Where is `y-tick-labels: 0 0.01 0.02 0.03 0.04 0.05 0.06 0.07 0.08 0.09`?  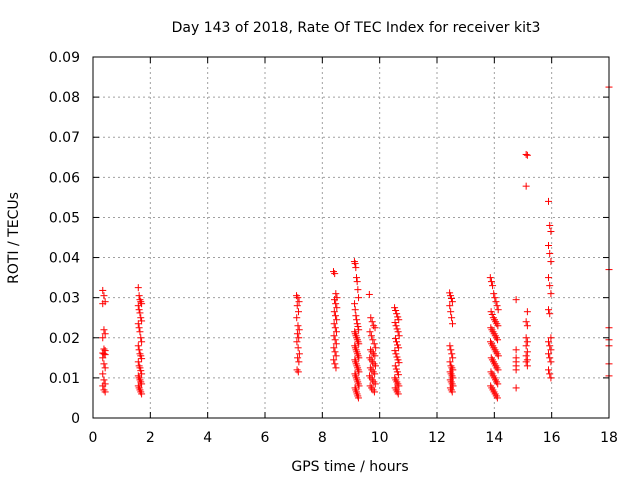
y-tick-labels: 0 0.01 0.02 0.03 0.04 0.05 0.06 0.07 0.08 0.09 is located at coordinates (64, 238).